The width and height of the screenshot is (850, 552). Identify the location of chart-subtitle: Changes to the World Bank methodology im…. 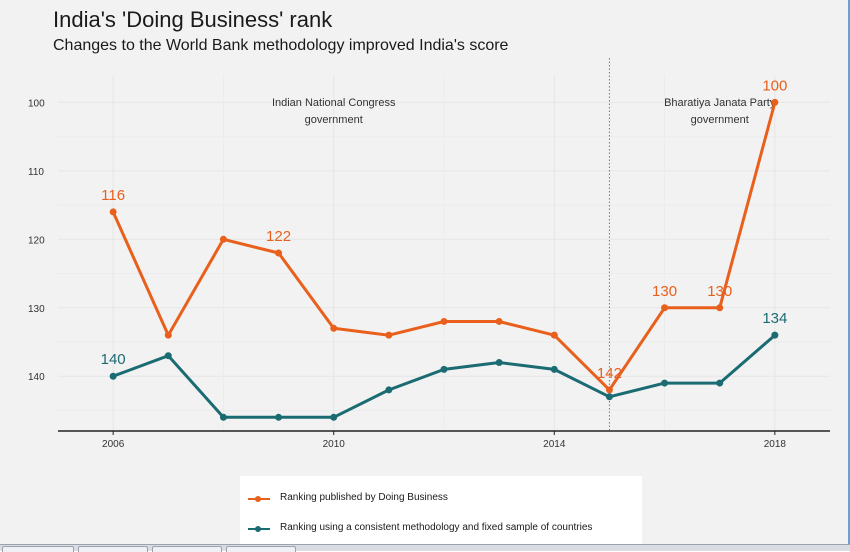
(281, 45).